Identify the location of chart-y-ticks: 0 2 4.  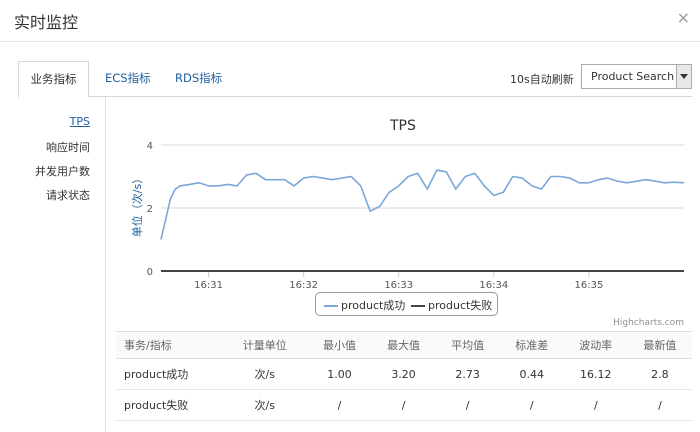
(150, 209).